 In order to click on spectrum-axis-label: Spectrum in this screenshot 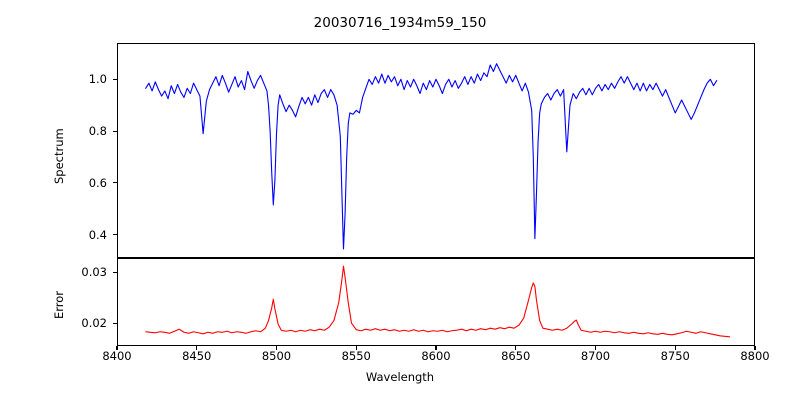, I will do `click(59, 156)`.